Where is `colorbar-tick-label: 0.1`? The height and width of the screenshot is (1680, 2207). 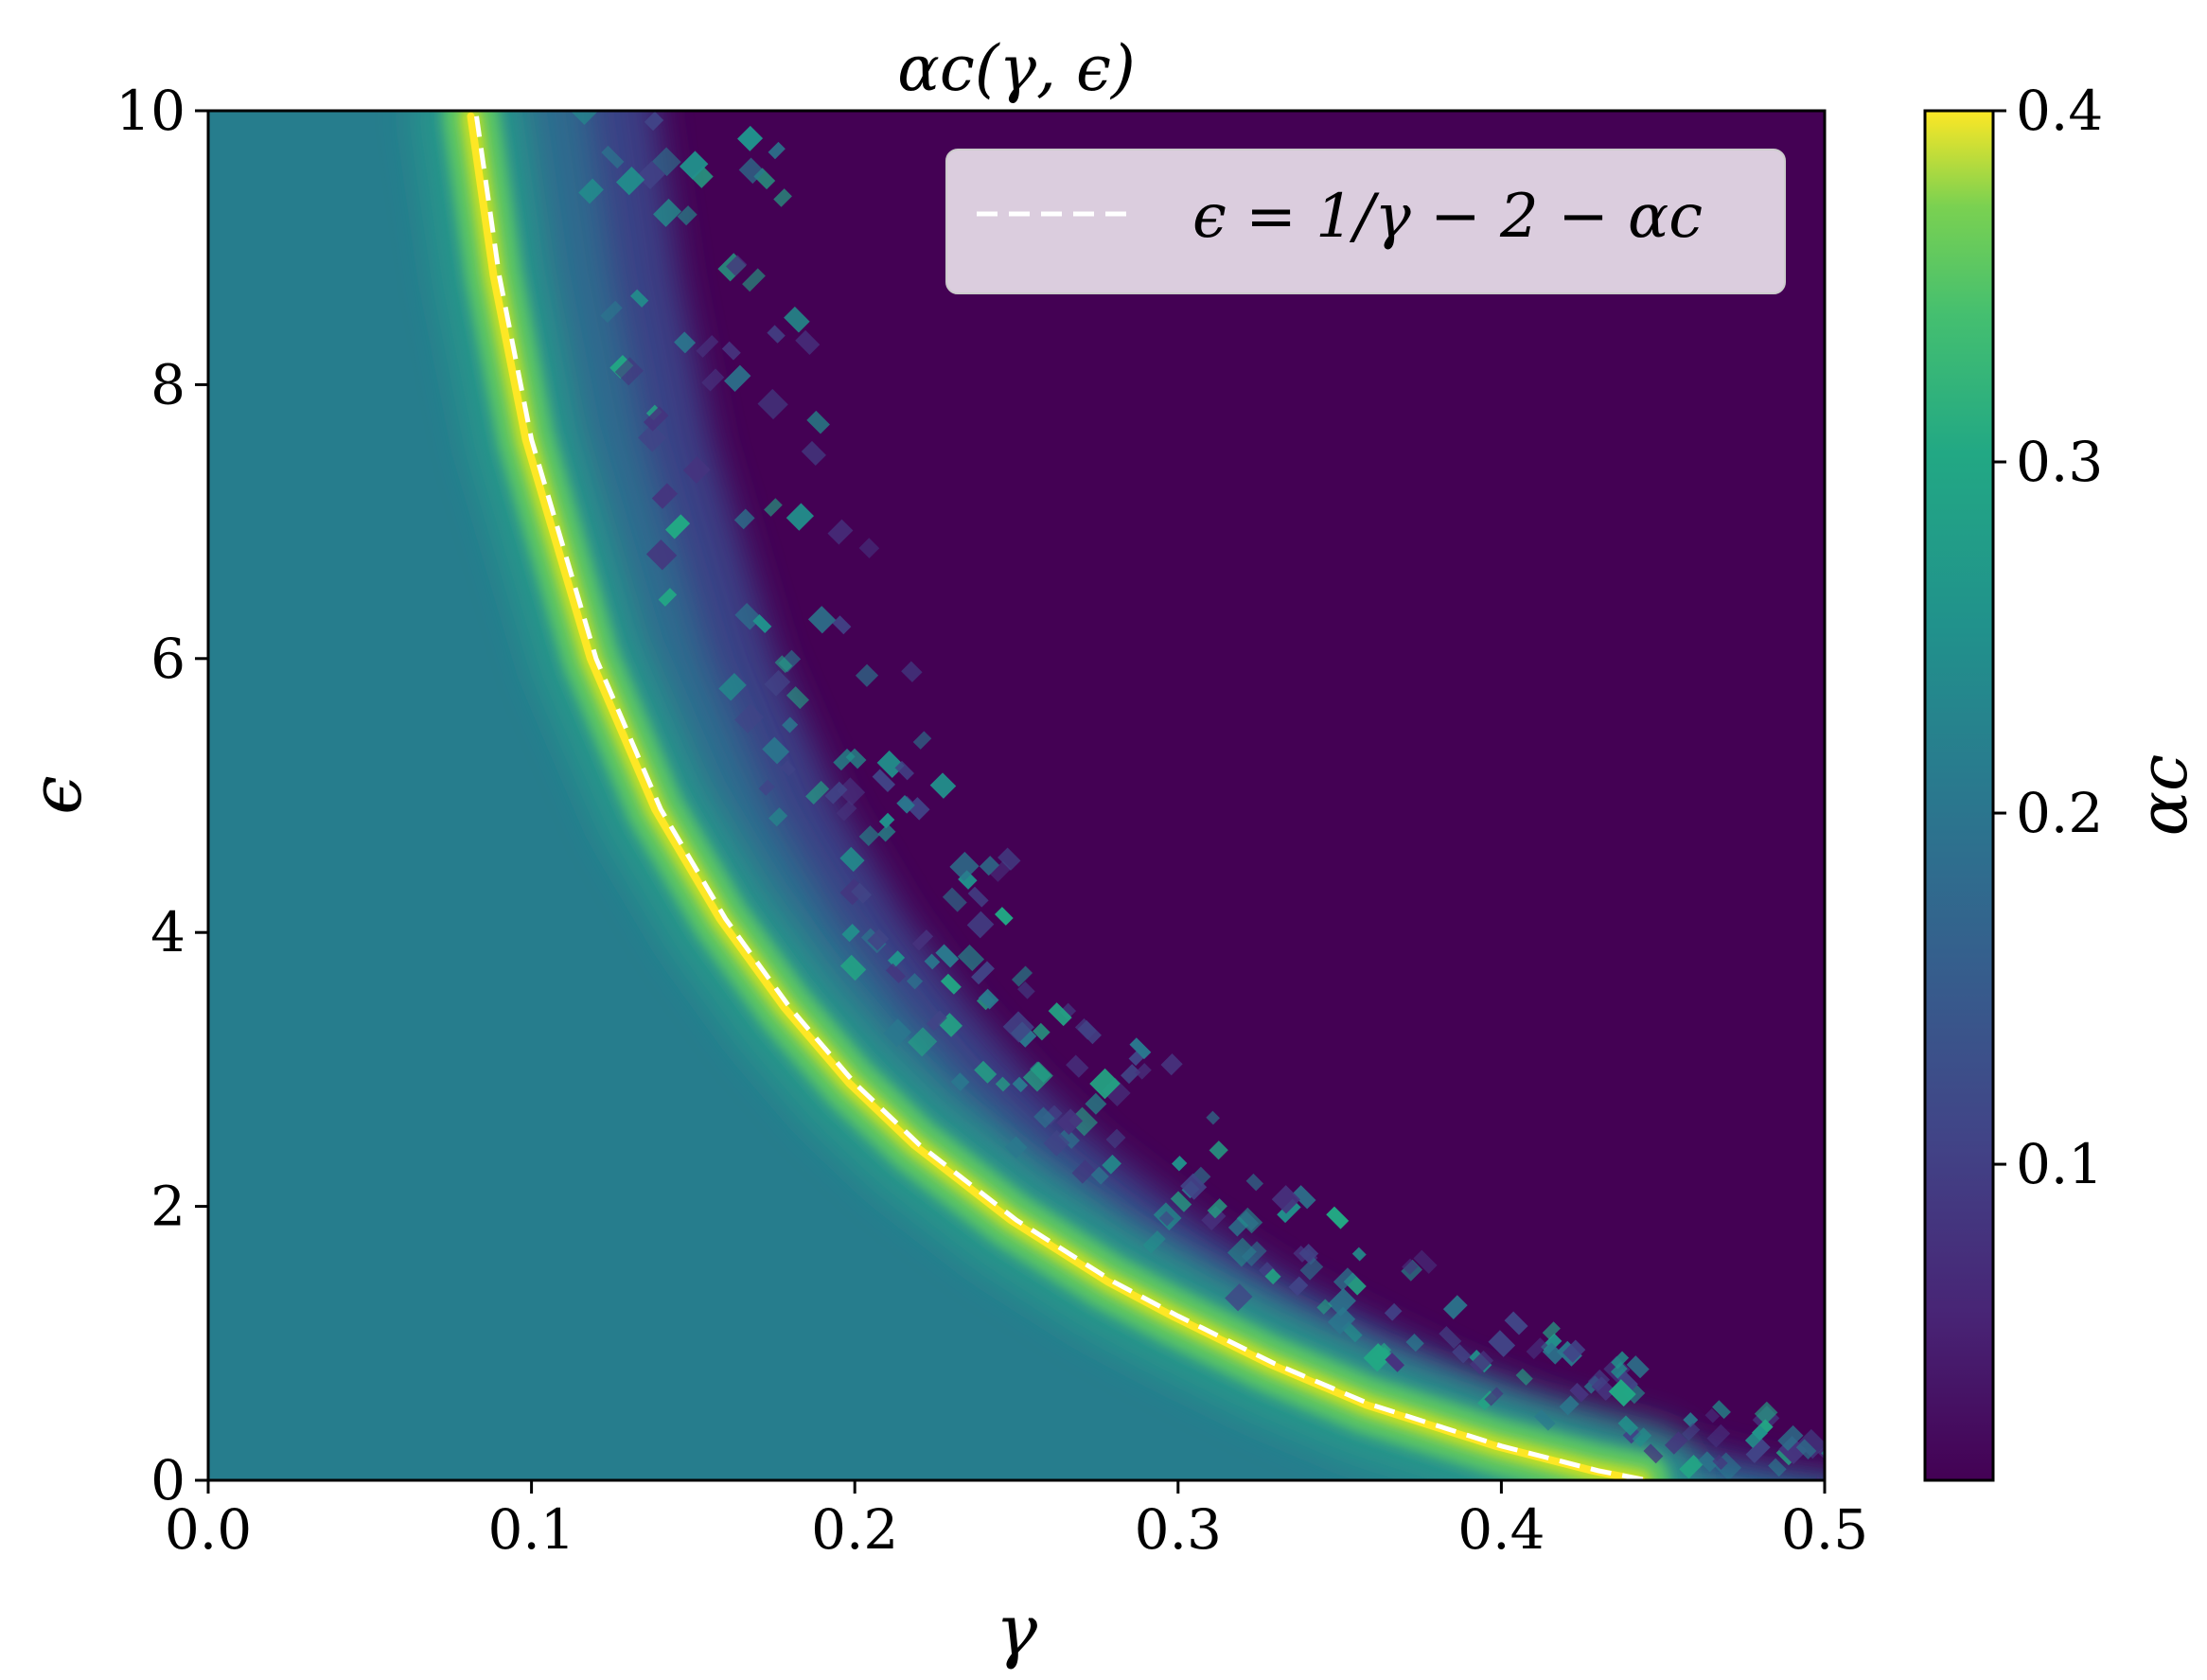
colorbar-tick-label: 0.1 is located at coordinates (2060, 1164).